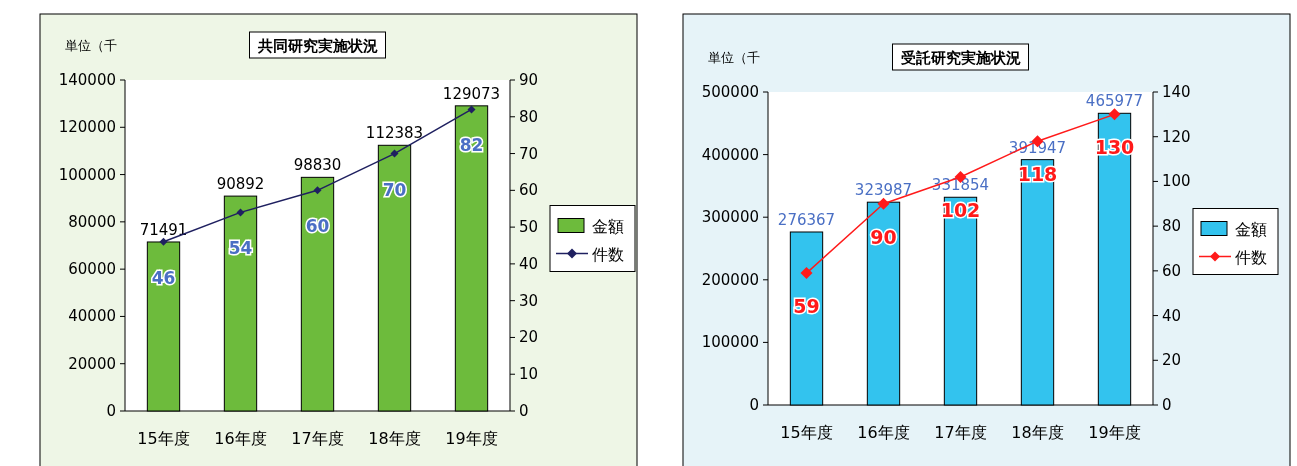 This screenshot has height=466, width=1297. Describe the element at coordinates (529, 227) in the screenshot. I see `y2-tick-label: 50` at that location.